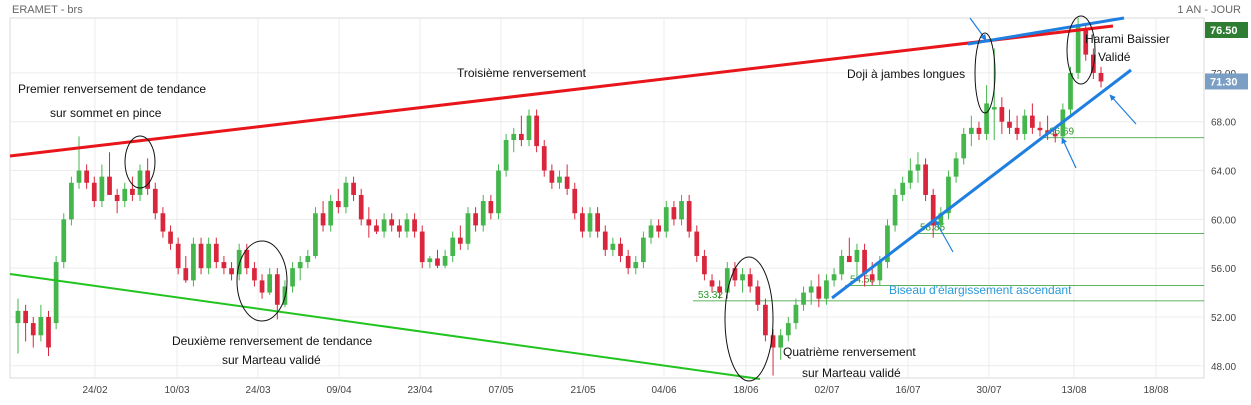 This screenshot has height=405, width=1251. Describe the element at coordinates (862, 279) in the screenshot. I see `price-level-label: 54.58` at that location.